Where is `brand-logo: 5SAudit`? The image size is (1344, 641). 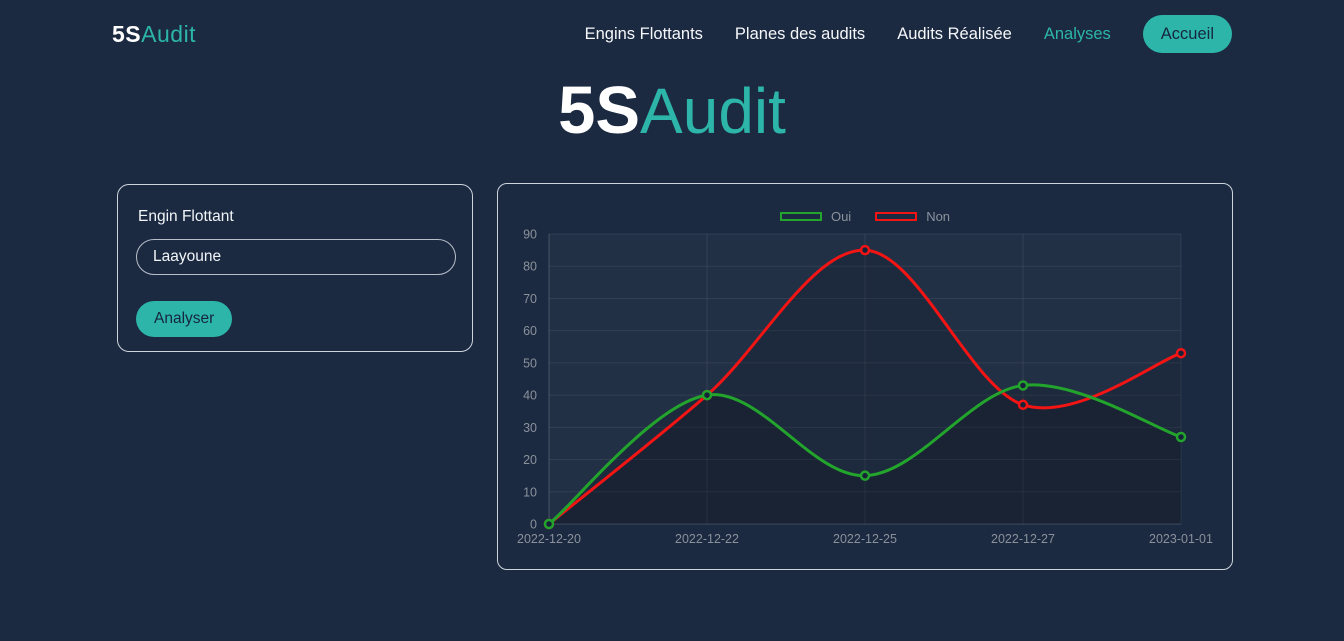 brand-logo: 5SAudit is located at coordinates (154, 34).